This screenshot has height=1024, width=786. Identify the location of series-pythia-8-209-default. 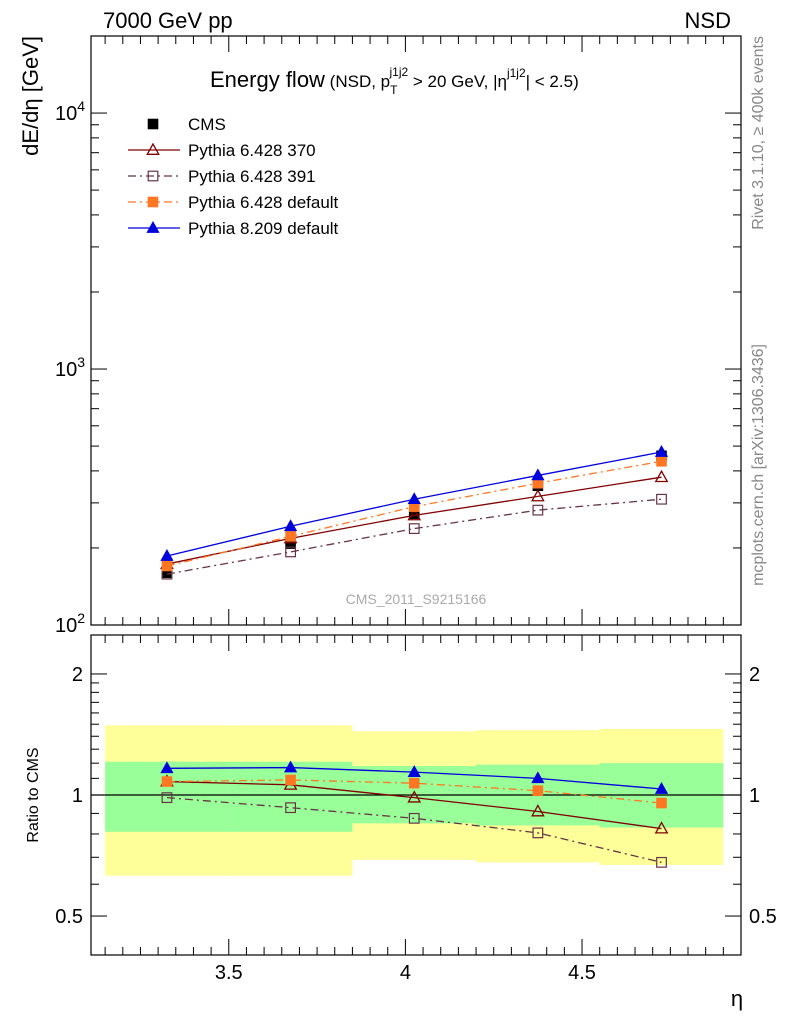
(414, 502).